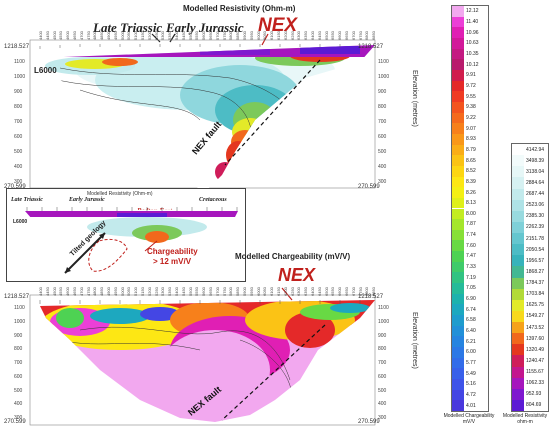  What do you see at coordinates (85, 253) in the screenshot?
I see `inset-tilt-arrow` at bounding box center [85, 253].